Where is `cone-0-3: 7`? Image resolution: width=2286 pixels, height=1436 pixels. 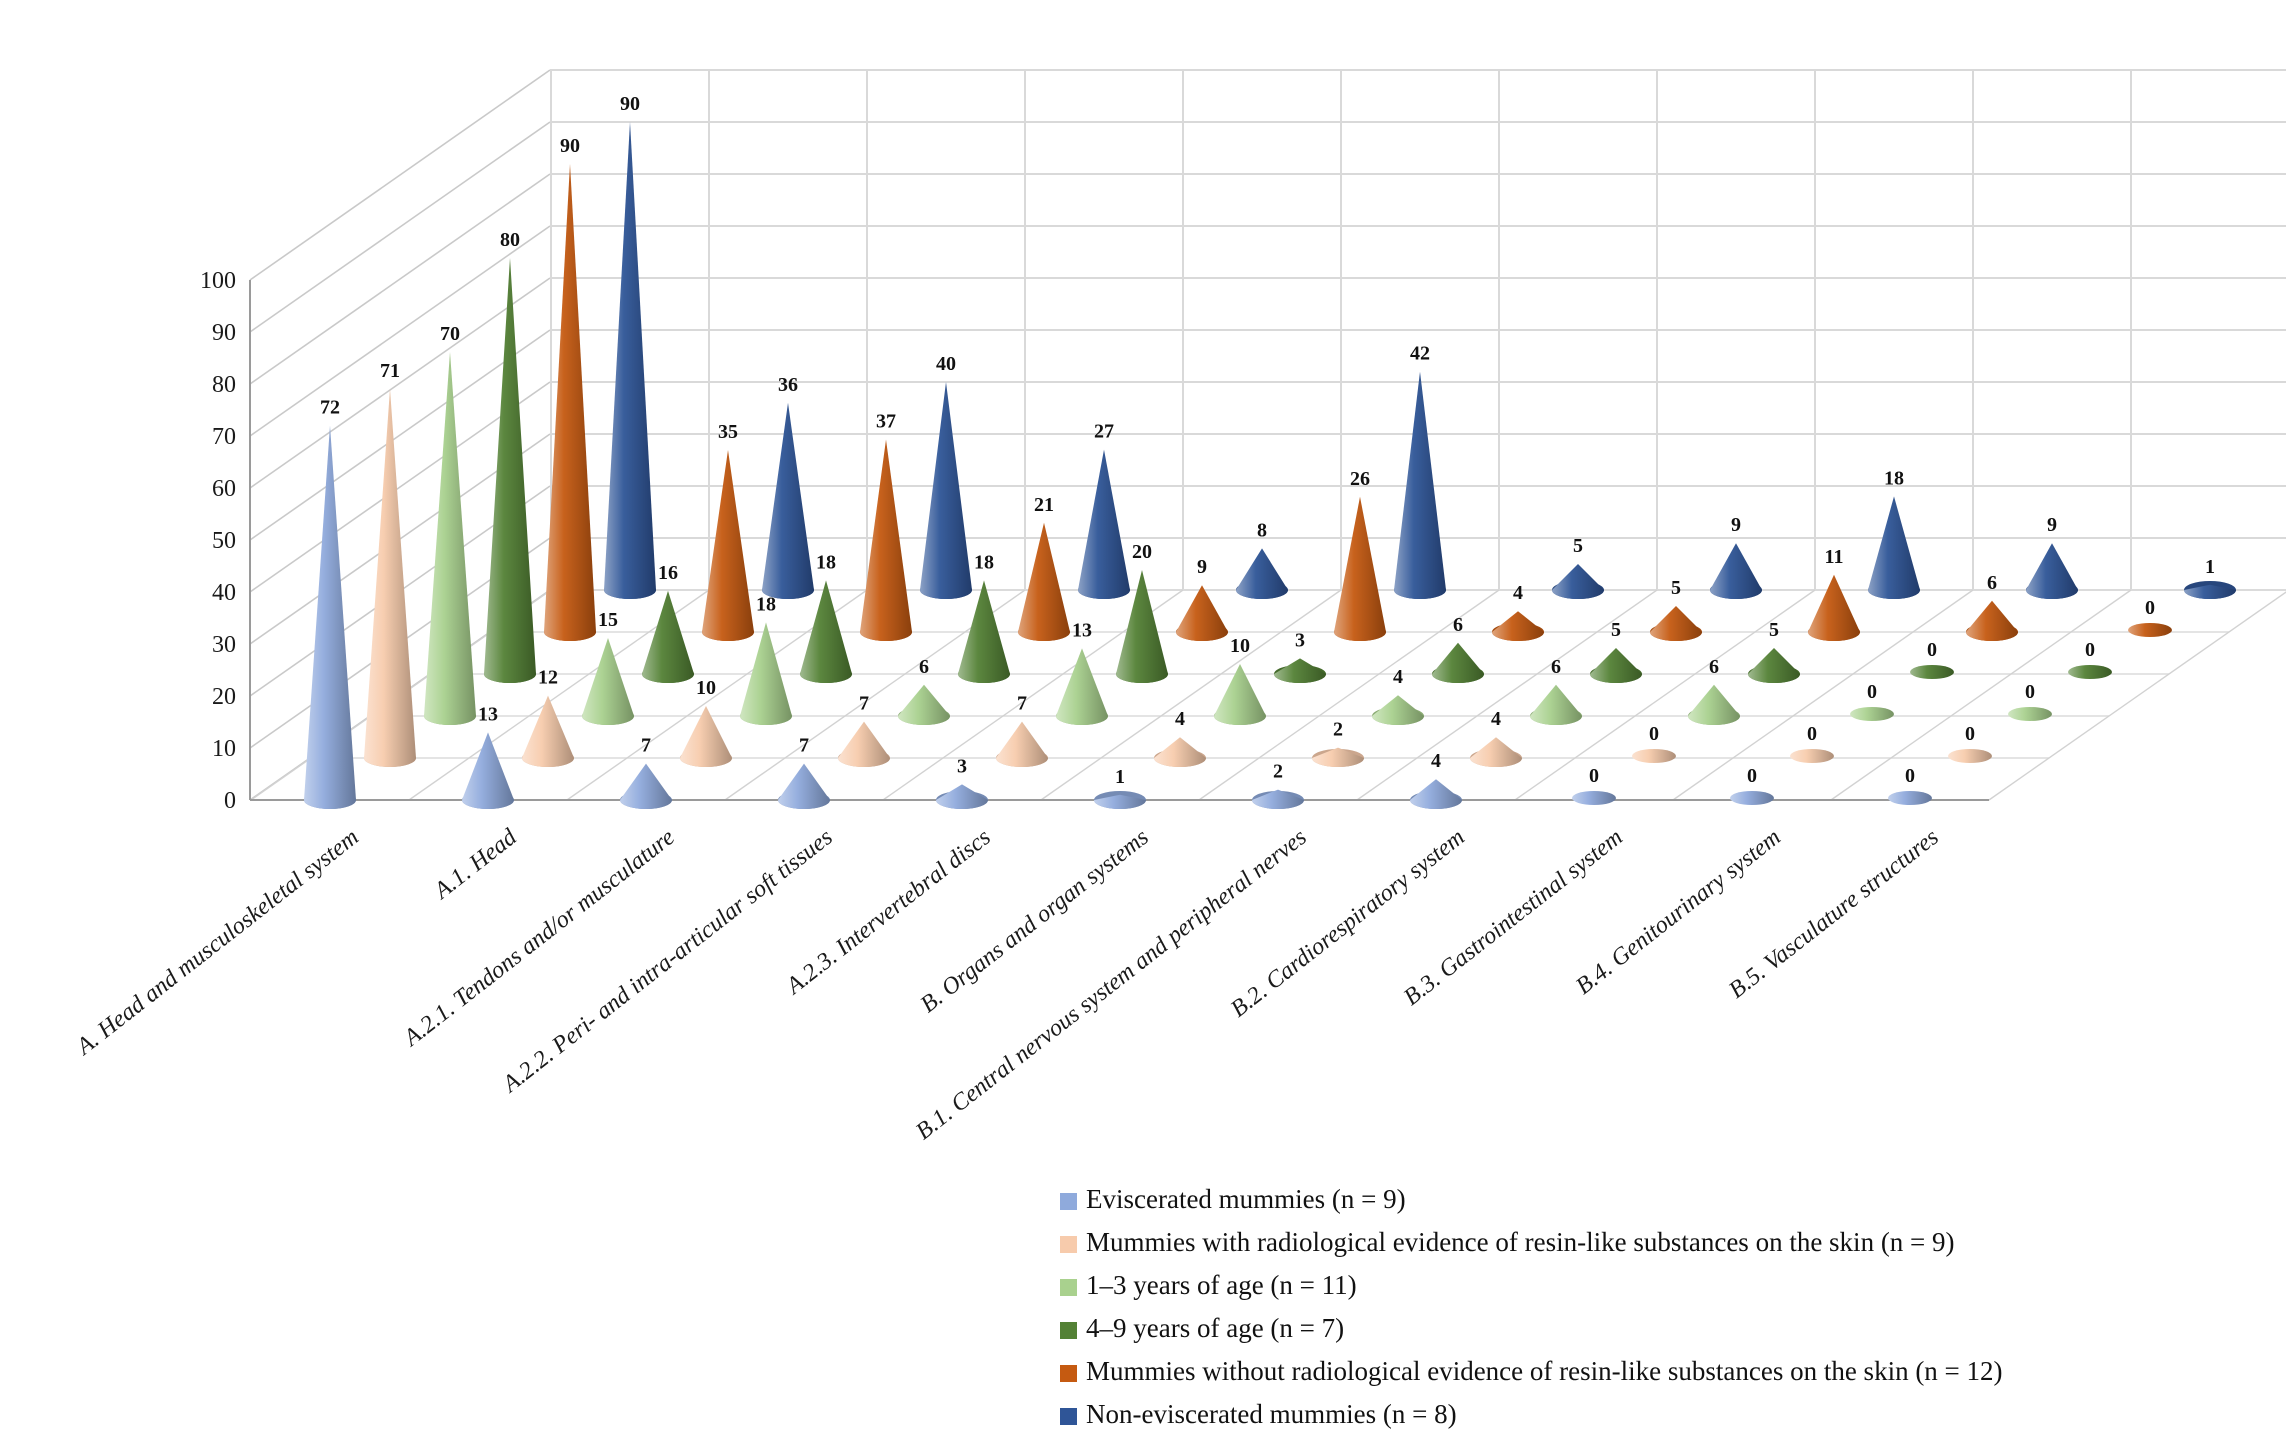 cone-0-3: 7 is located at coordinates (804, 772).